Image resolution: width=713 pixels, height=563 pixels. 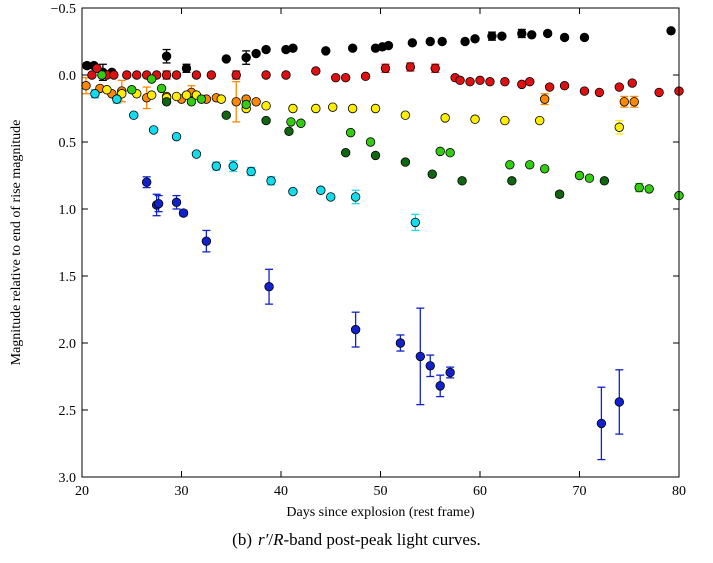 I want to click on y-tick-label: 2.0, so click(x=68, y=344).